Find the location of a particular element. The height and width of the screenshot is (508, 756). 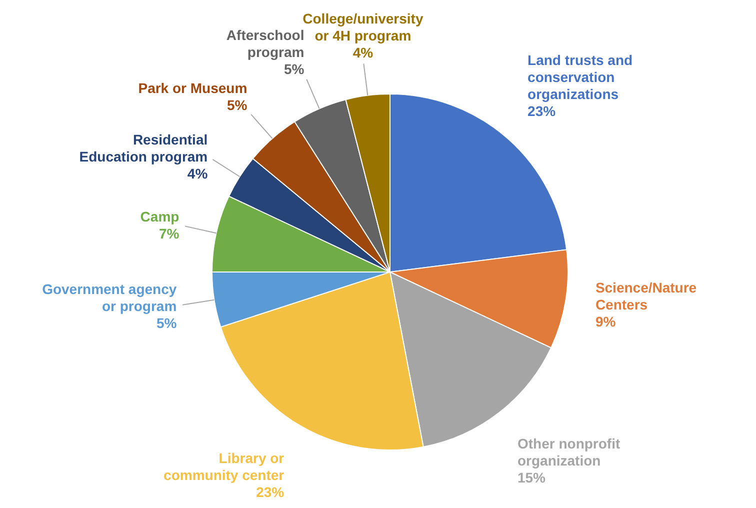

data-label: 15% is located at coordinates (531, 477).